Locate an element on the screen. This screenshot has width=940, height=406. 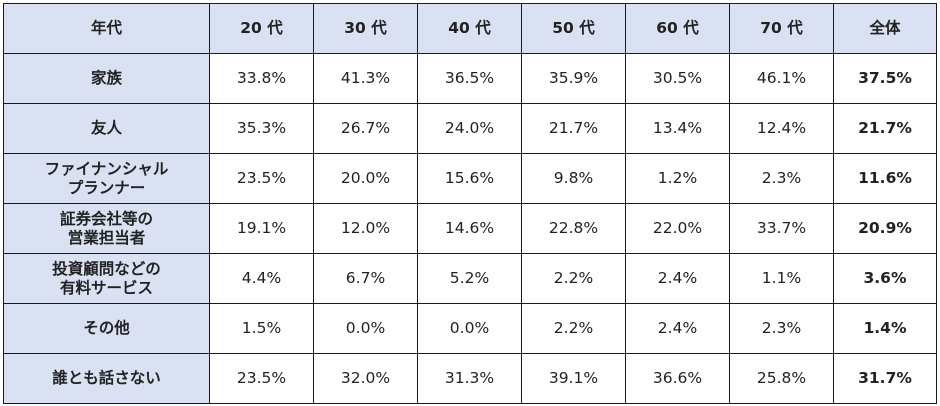
total-cell: 20.9% is located at coordinates (885, 228).